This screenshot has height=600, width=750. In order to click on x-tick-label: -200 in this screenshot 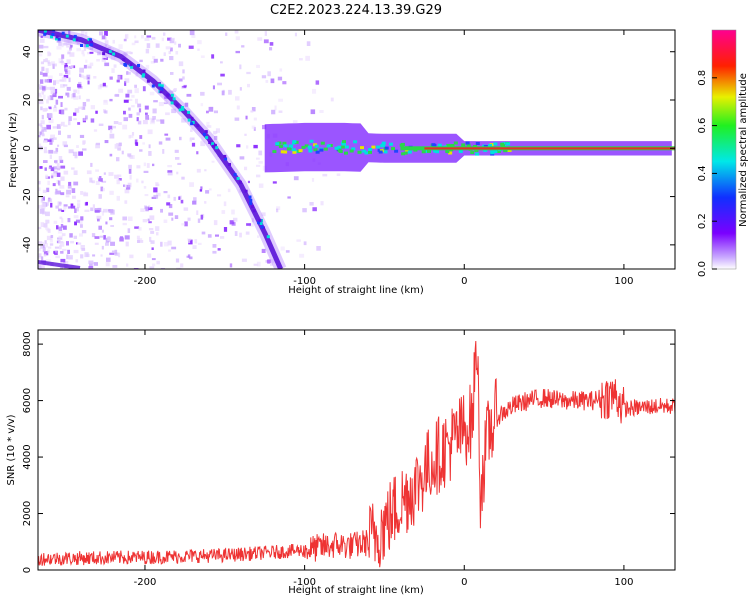, I will do `click(145, 281)`.